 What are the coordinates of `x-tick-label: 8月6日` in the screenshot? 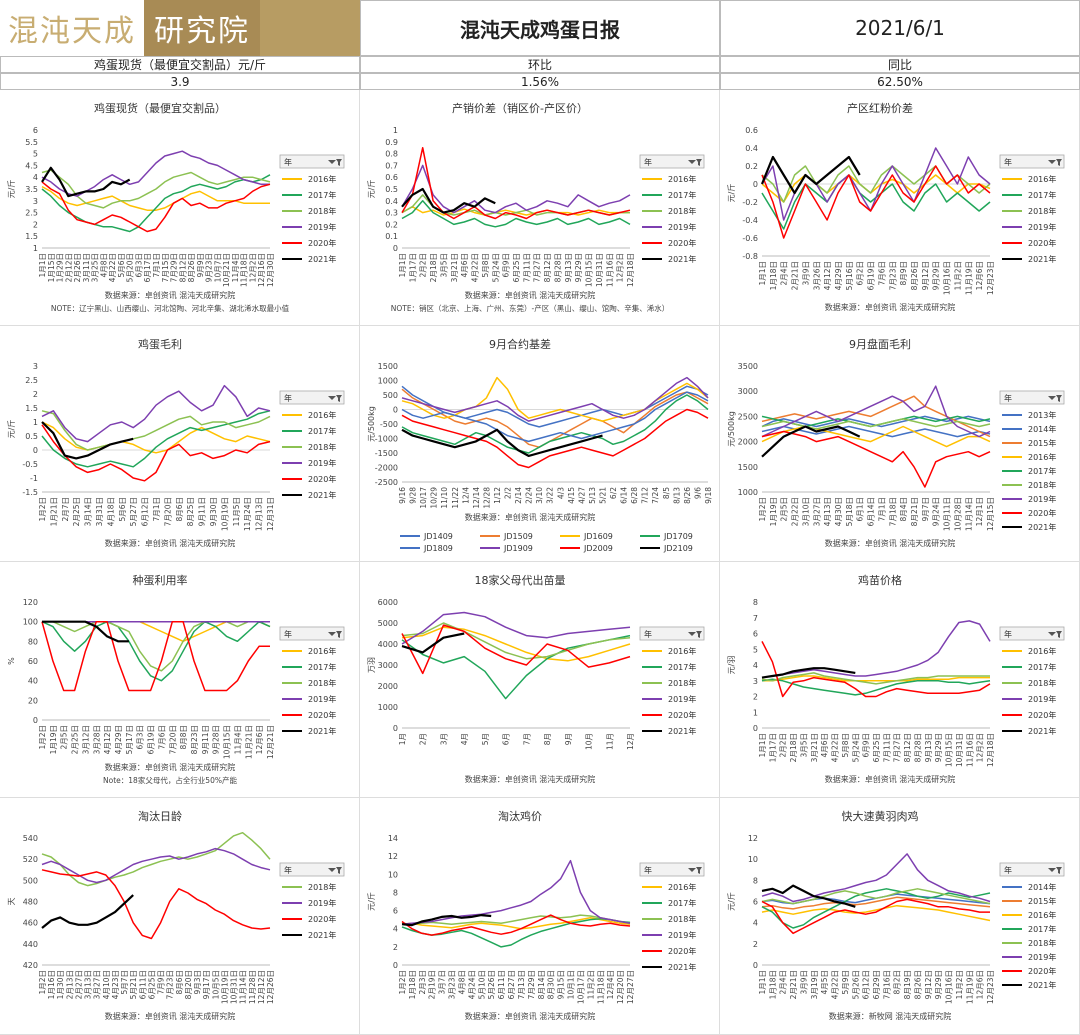 It's located at (179, 509).